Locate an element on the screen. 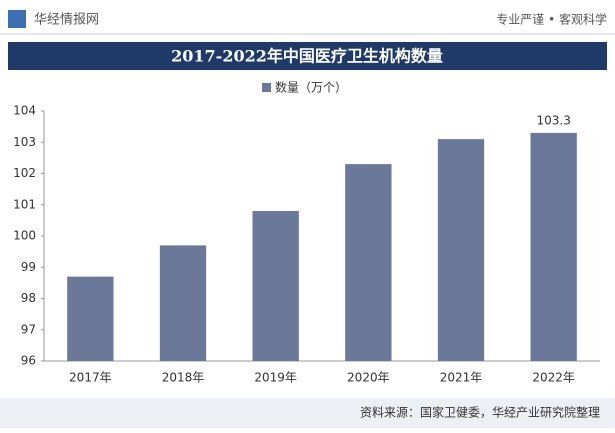  brand-logo is located at coordinates (17, 19).